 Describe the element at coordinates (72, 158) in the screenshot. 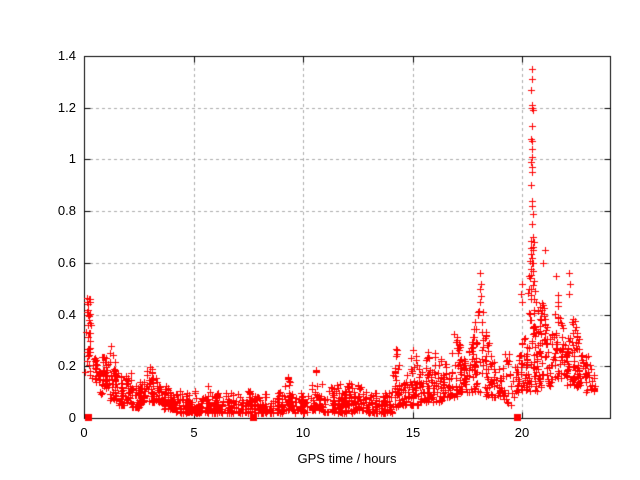

I see `y-tick-label: 1` at that location.